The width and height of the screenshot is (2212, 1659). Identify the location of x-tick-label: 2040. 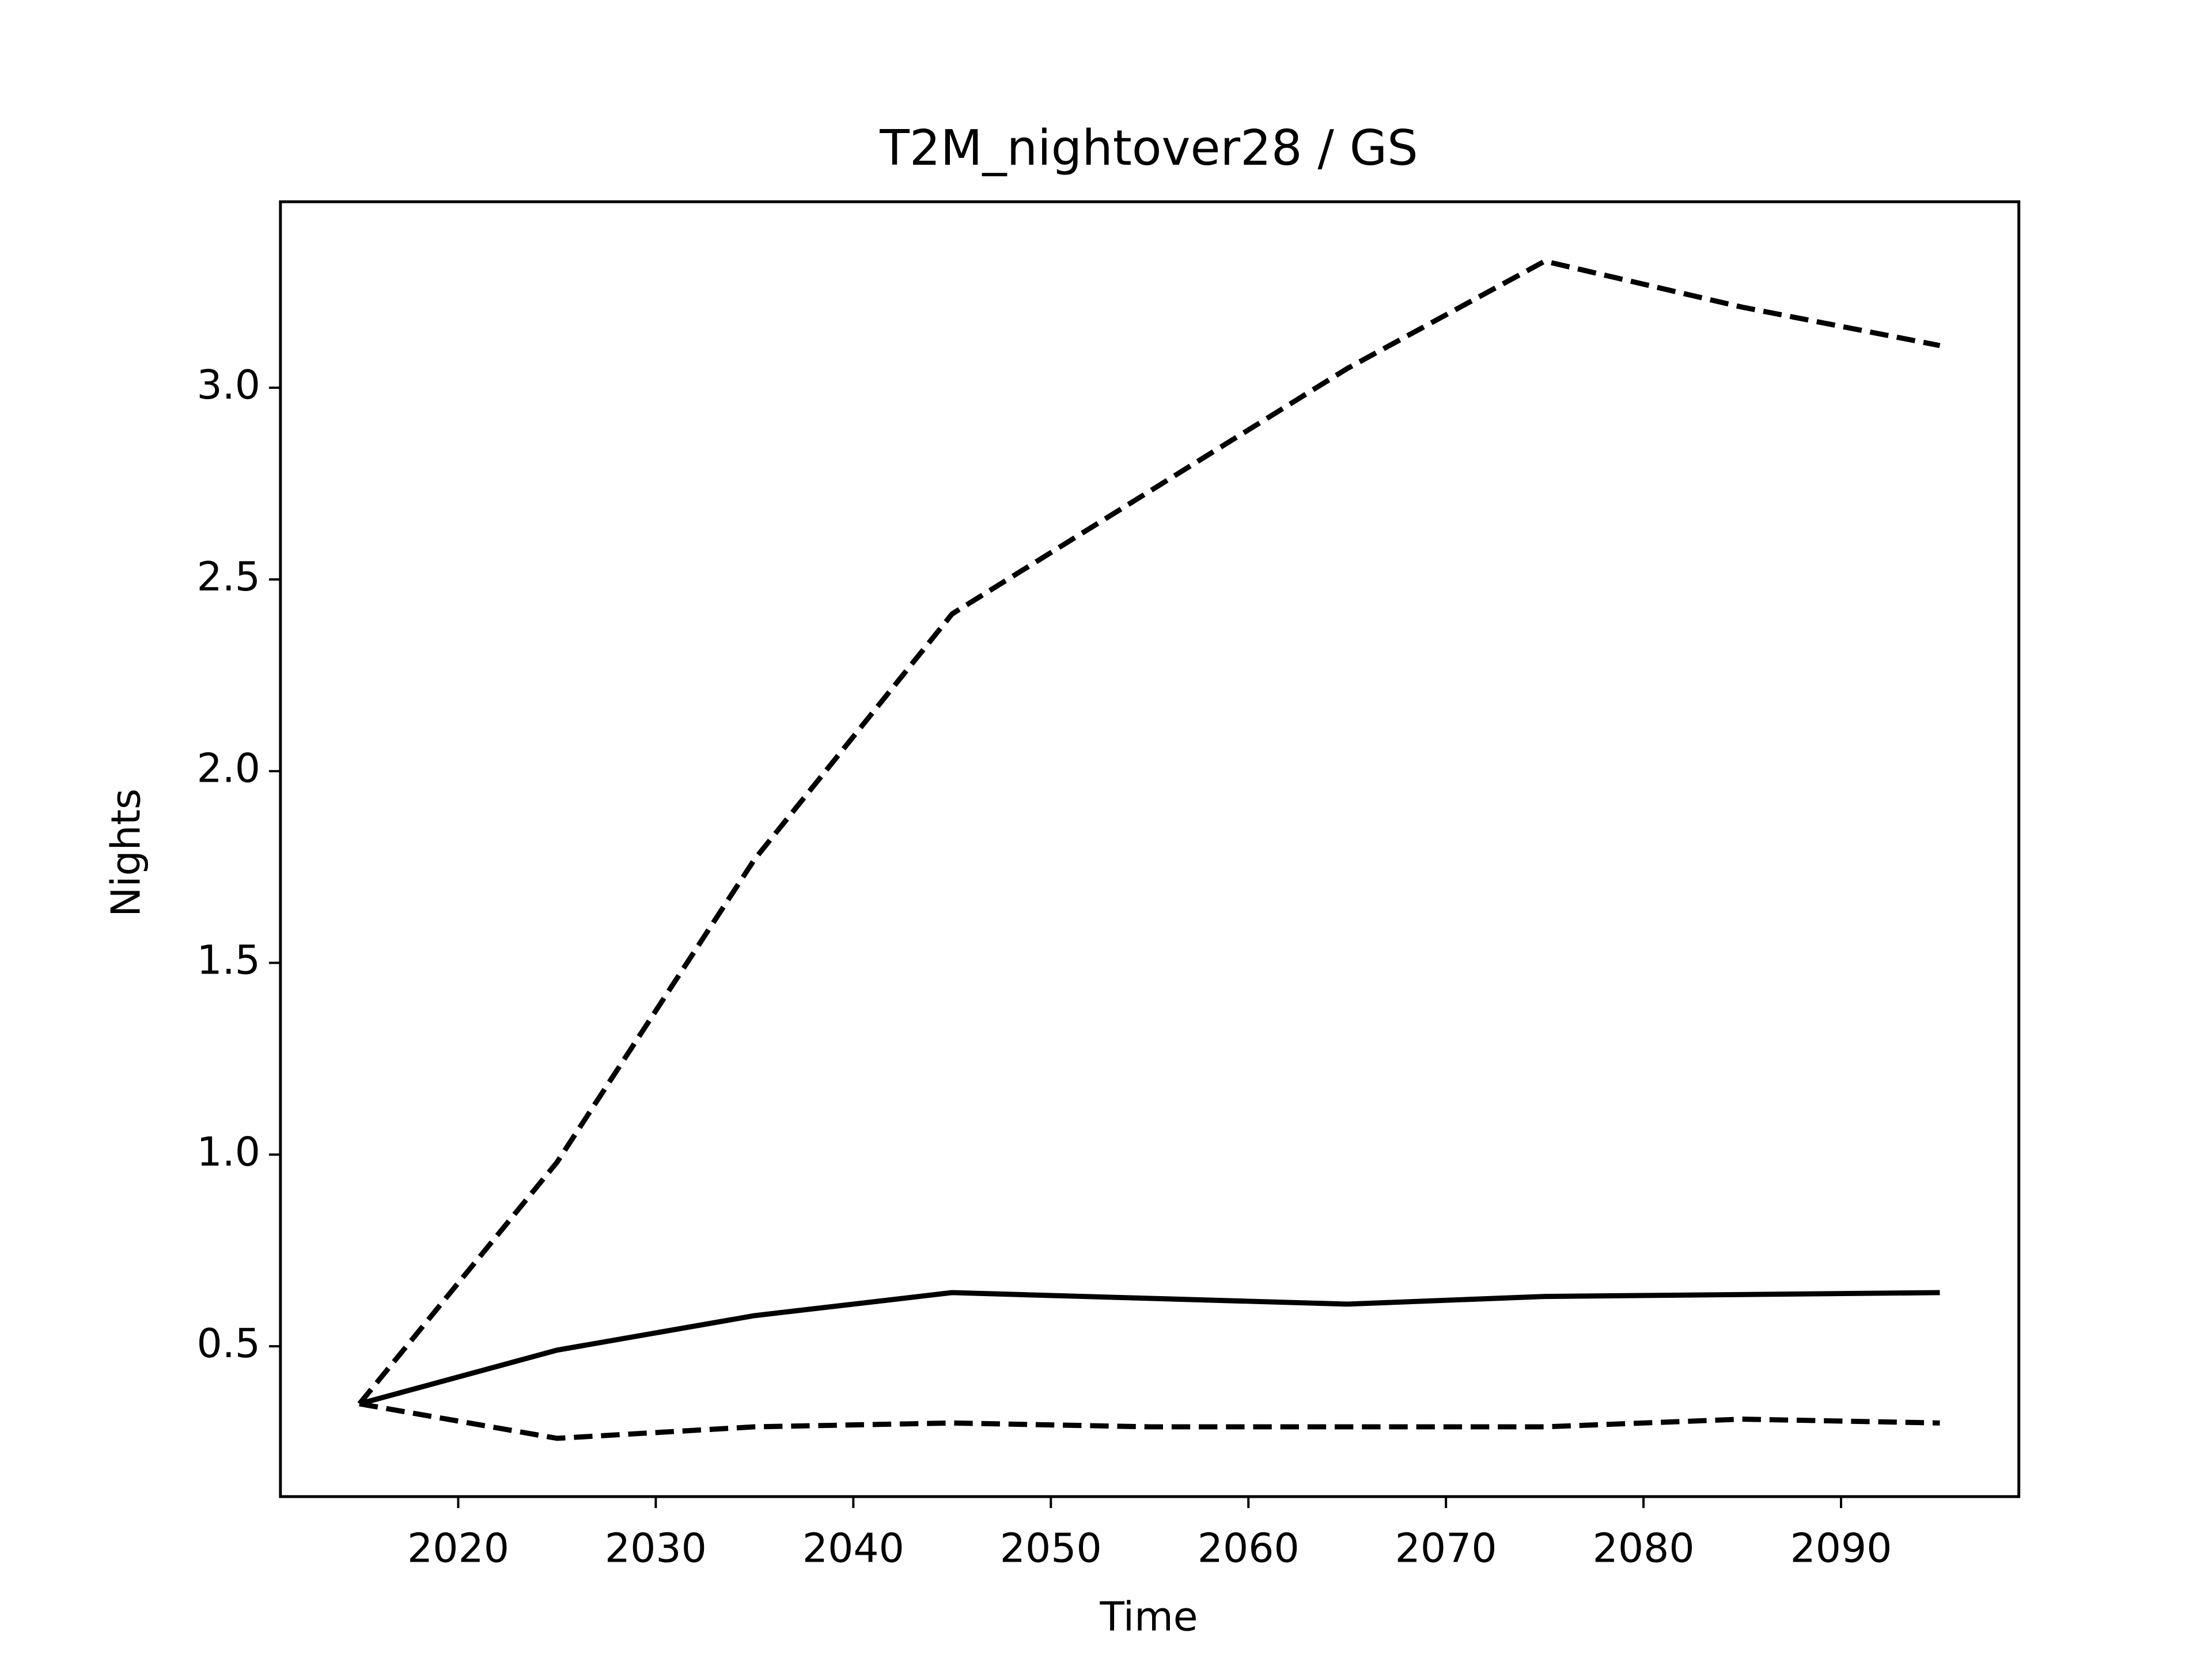
(853, 1548).